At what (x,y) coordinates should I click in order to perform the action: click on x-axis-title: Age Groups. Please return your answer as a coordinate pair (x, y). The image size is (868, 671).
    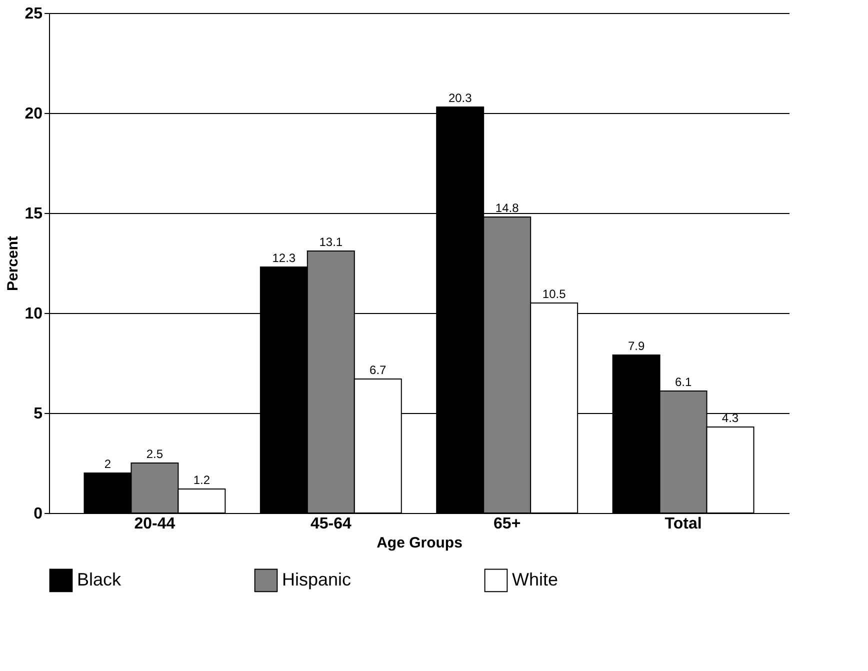
    Looking at the image, I should click on (419, 543).